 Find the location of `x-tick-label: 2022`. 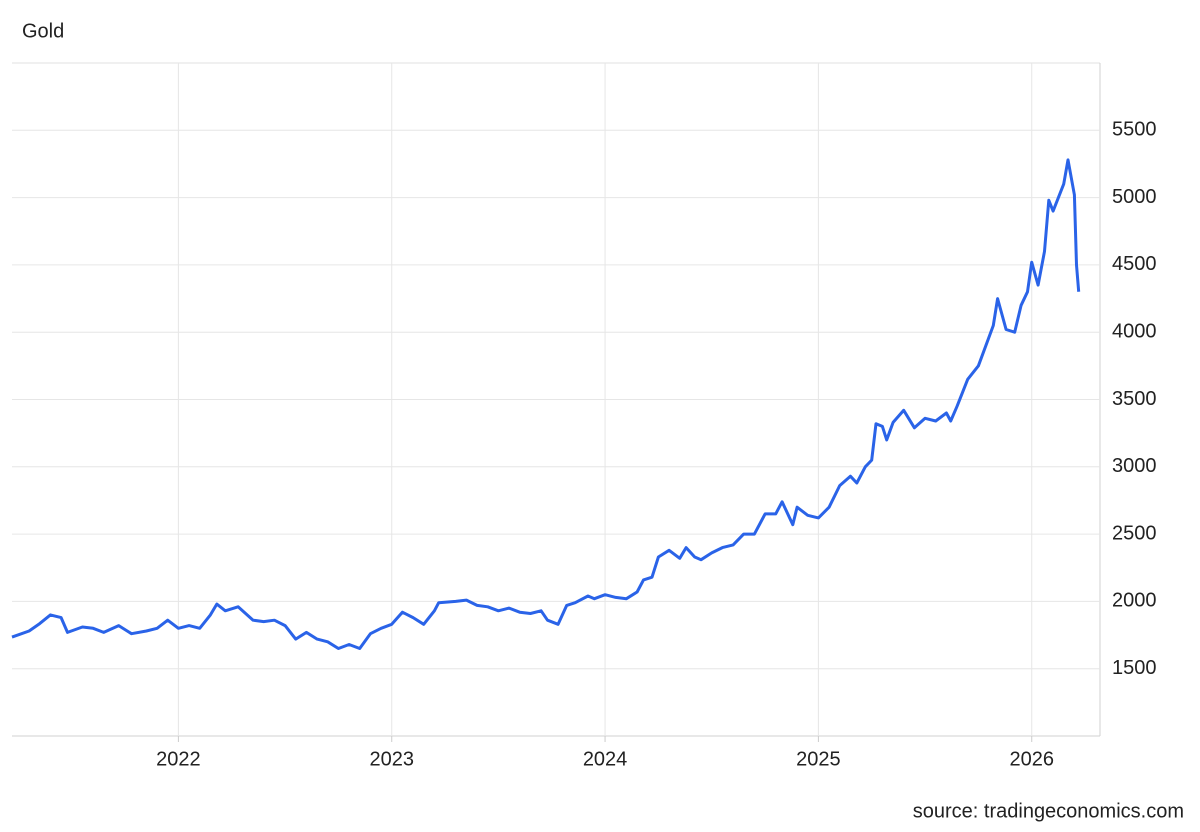

x-tick-label: 2022 is located at coordinates (178, 759).